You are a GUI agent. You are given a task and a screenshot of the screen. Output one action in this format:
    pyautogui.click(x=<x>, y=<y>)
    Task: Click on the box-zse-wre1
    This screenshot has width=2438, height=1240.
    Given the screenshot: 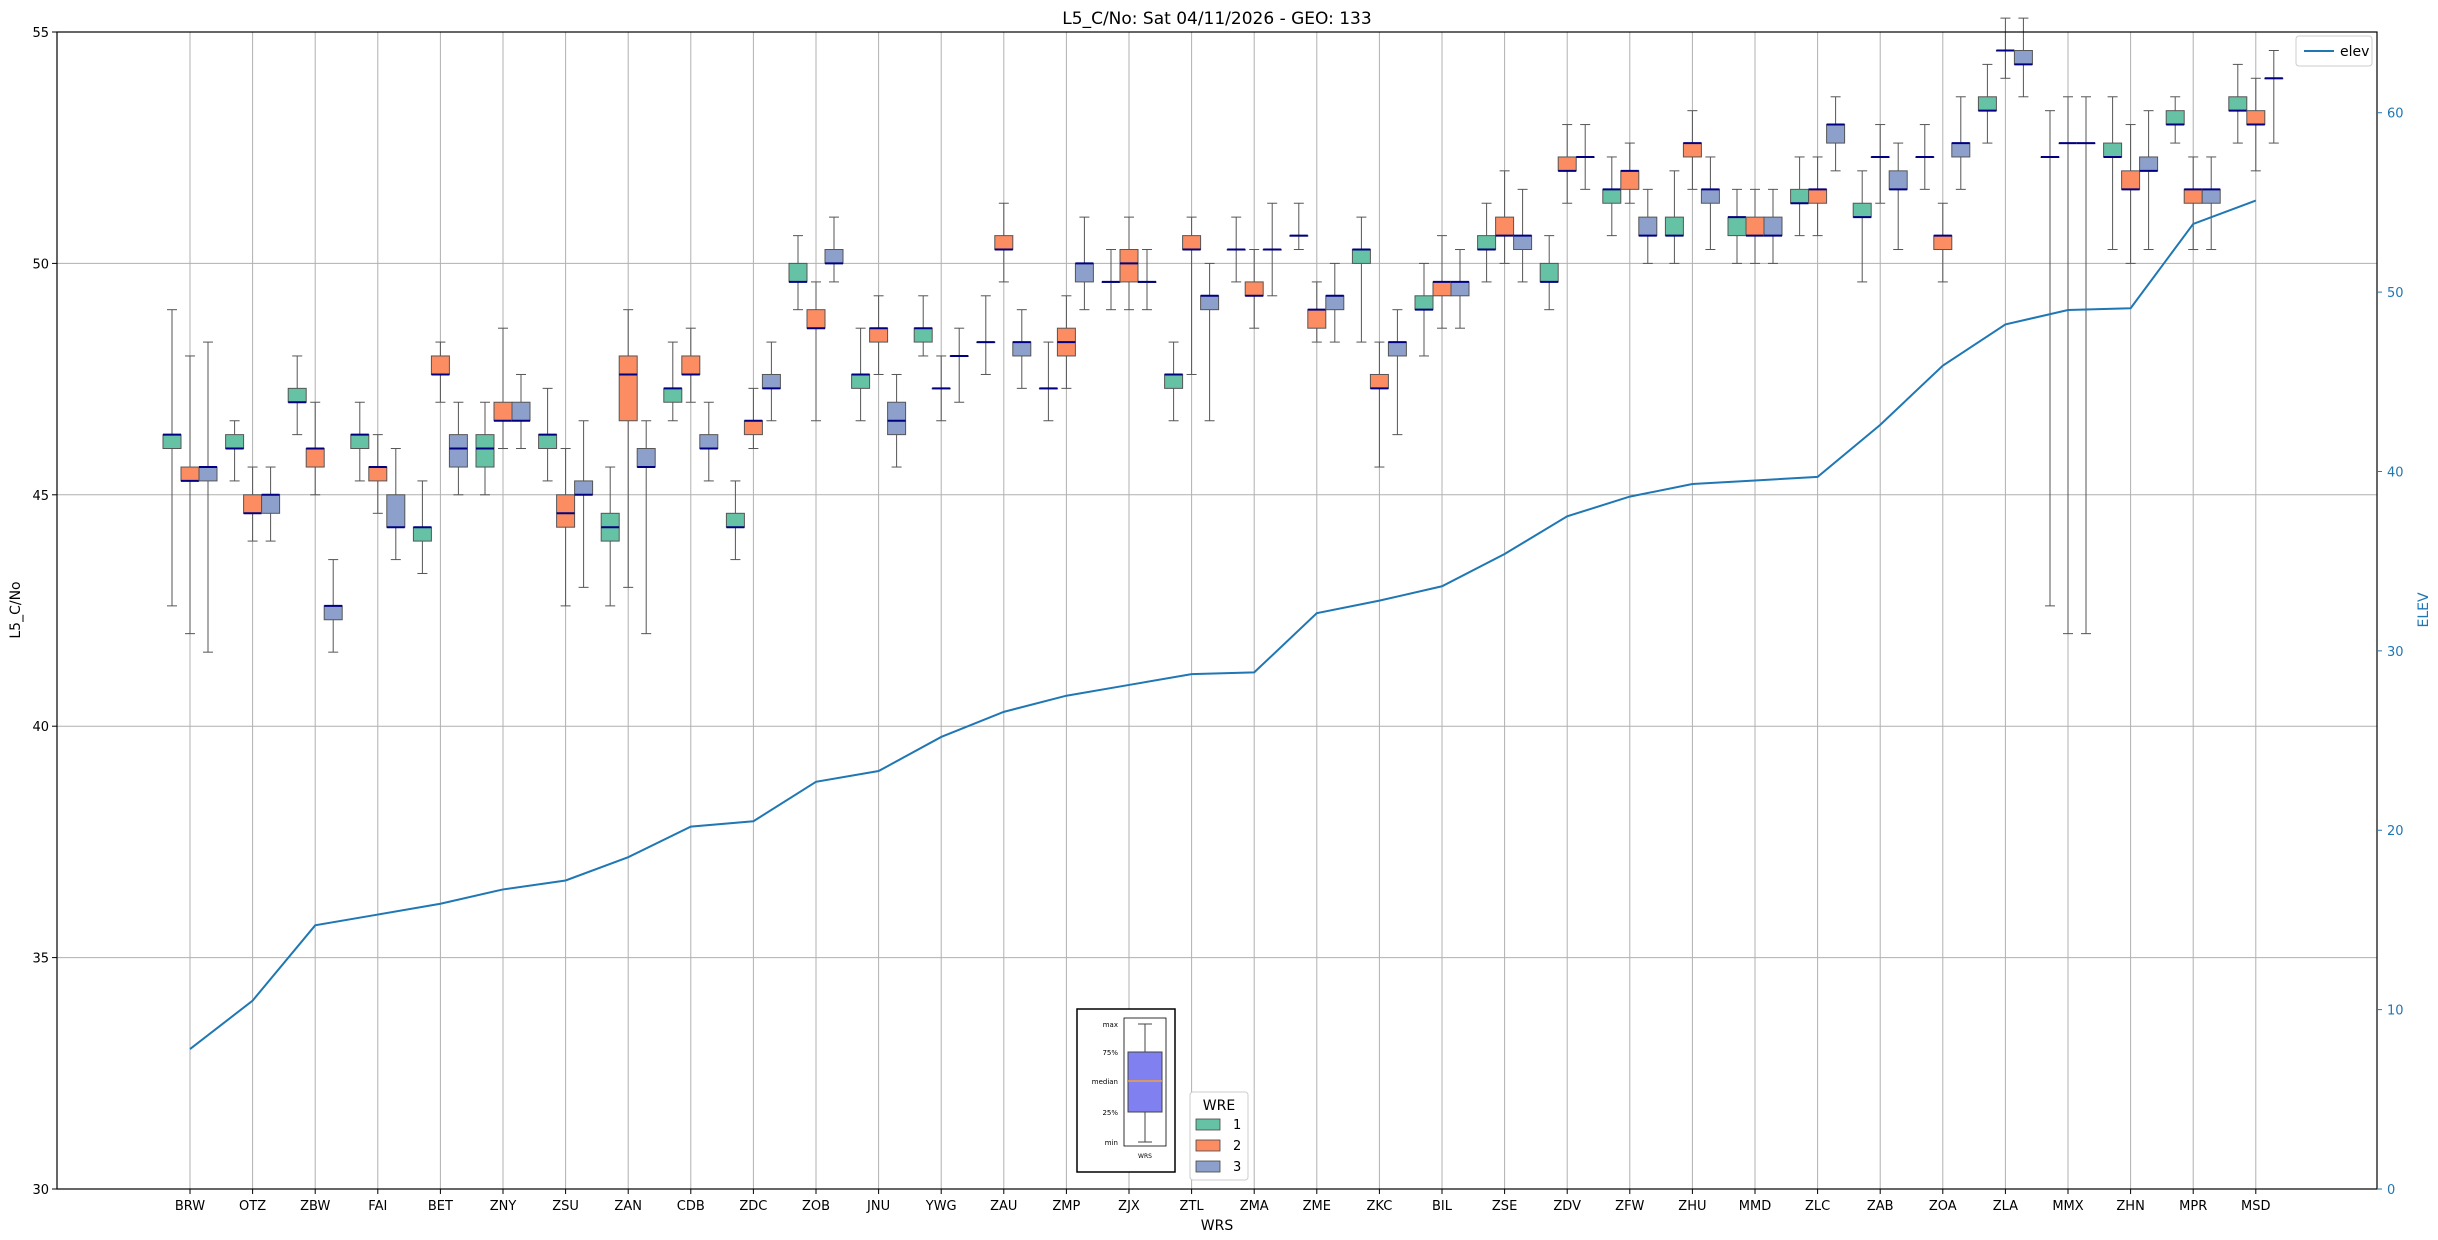 What is the action you would take?
    pyautogui.click(x=1487, y=242)
    